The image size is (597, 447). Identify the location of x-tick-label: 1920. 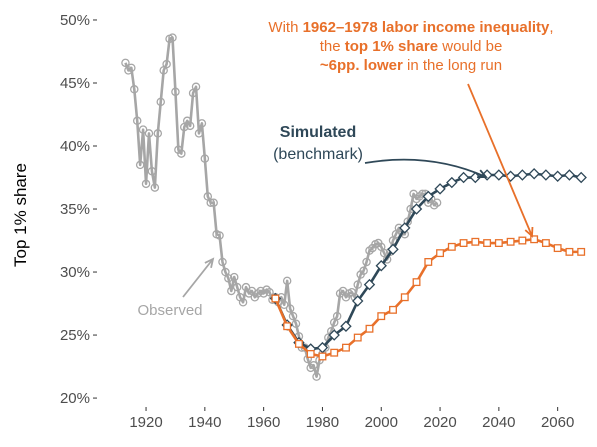
(145, 422).